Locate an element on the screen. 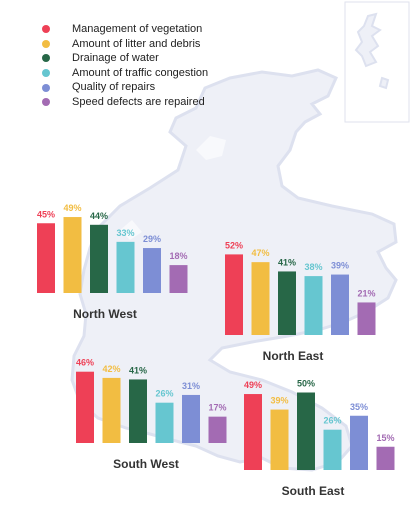  legend-item-litter: Amount of litter and debris is located at coordinates (125, 44).